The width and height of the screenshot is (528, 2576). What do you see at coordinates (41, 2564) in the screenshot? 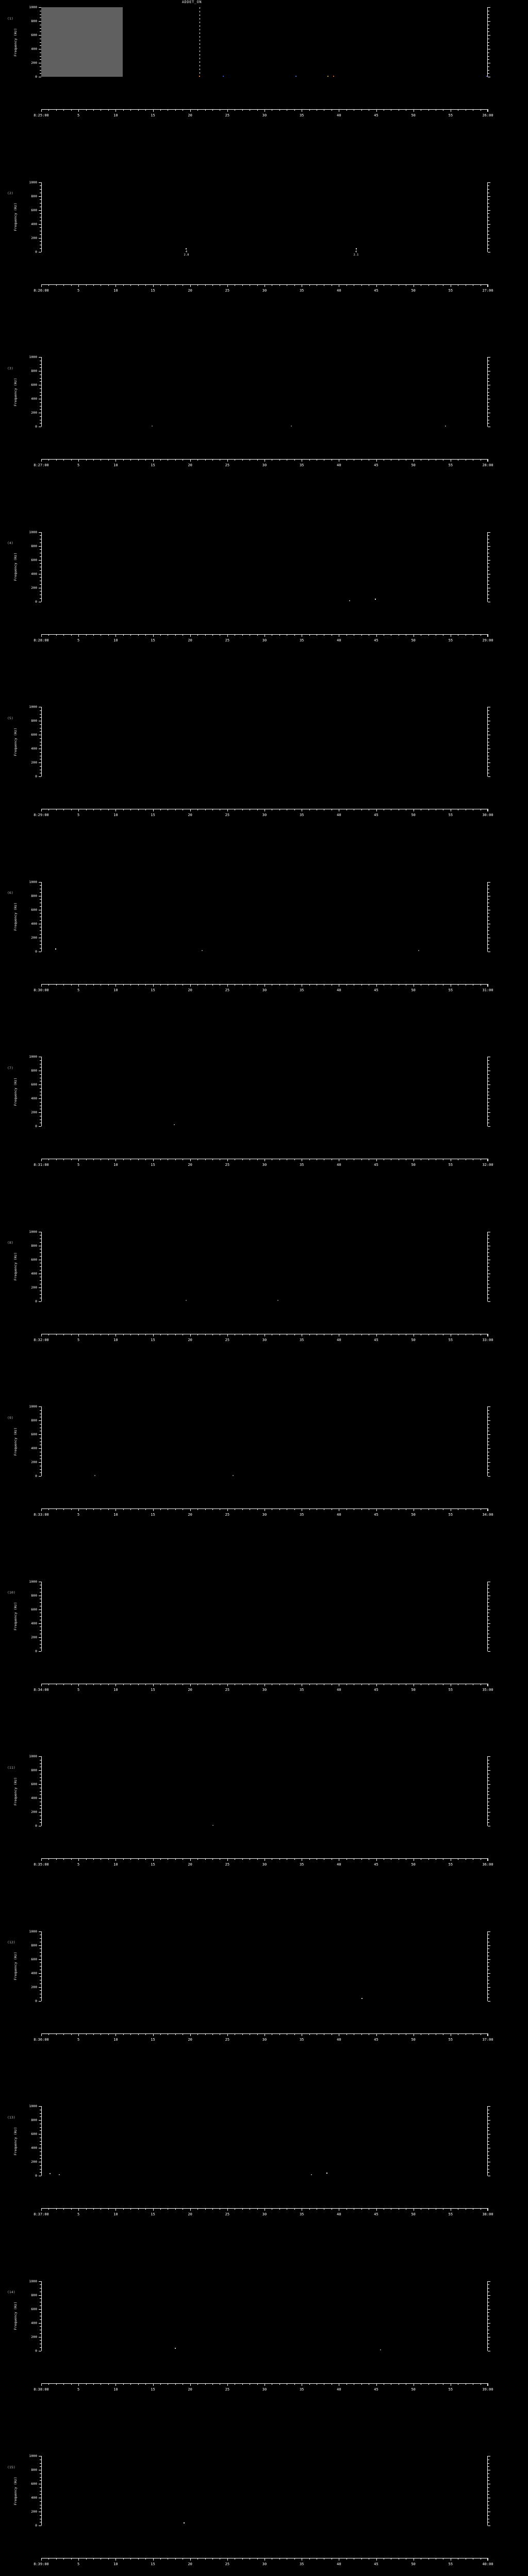
I see `x-axis-tick-label: 8:39:00` at bounding box center [41, 2564].